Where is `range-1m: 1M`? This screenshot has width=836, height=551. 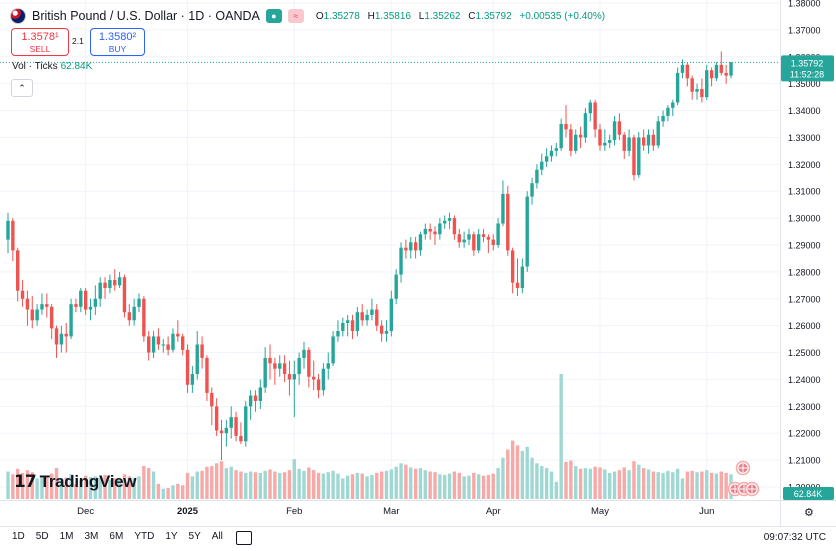
range-1m: 1M is located at coordinates (66, 536).